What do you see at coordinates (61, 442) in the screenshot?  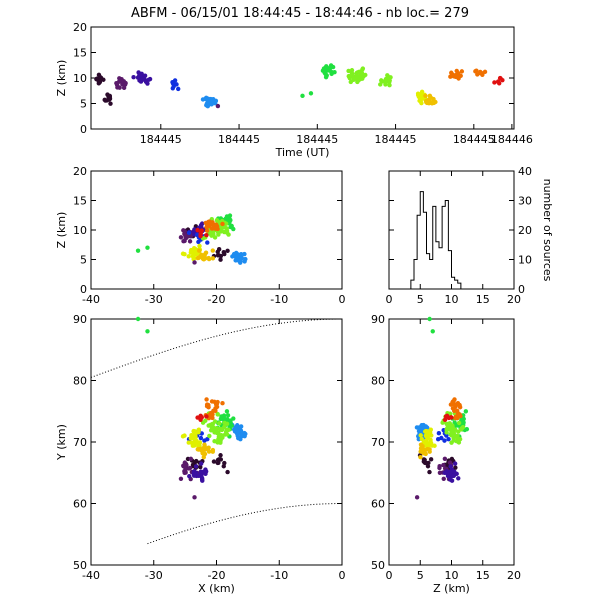 I see `y-axis-label: Y (km)` at bounding box center [61, 442].